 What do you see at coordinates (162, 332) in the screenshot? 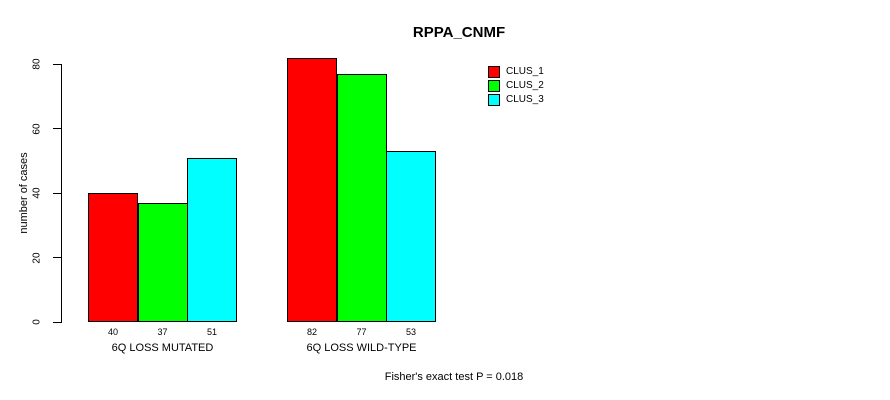
I see `bar-value-label: 37` at bounding box center [162, 332].